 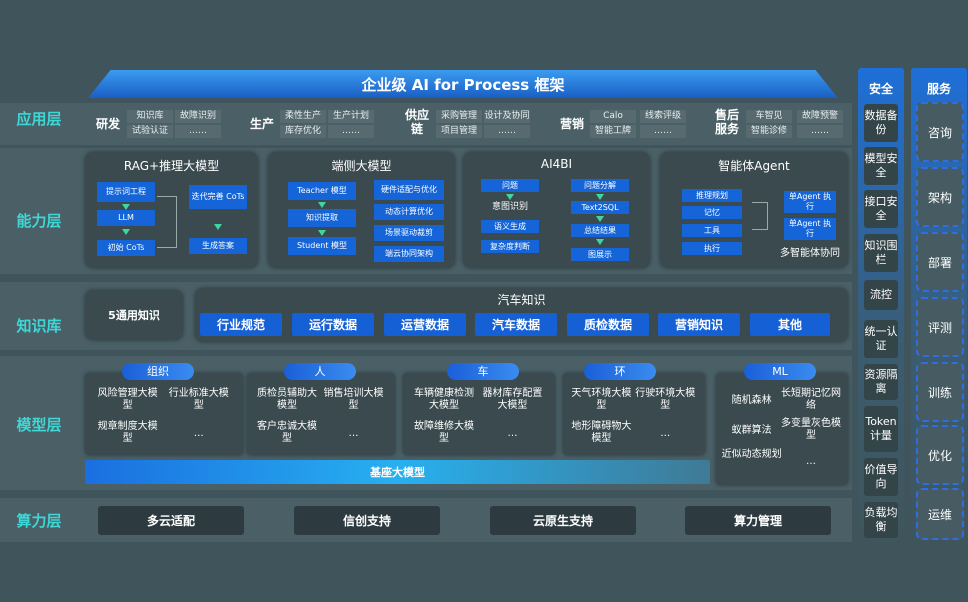 What do you see at coordinates (751, 430) in the screenshot?
I see `model-item: 蚁群算法` at bounding box center [751, 430].